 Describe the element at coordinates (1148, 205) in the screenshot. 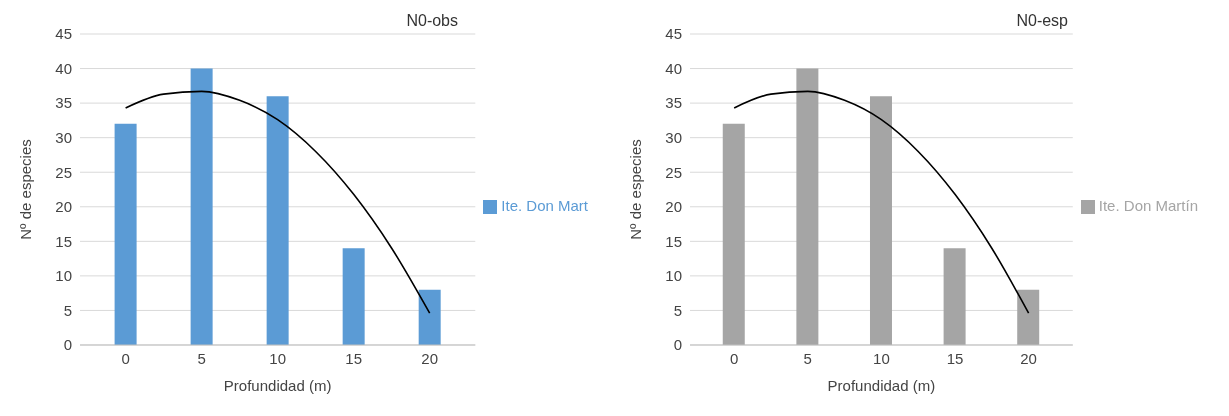

I see `legend-label: Ite. Don Martín` at that location.